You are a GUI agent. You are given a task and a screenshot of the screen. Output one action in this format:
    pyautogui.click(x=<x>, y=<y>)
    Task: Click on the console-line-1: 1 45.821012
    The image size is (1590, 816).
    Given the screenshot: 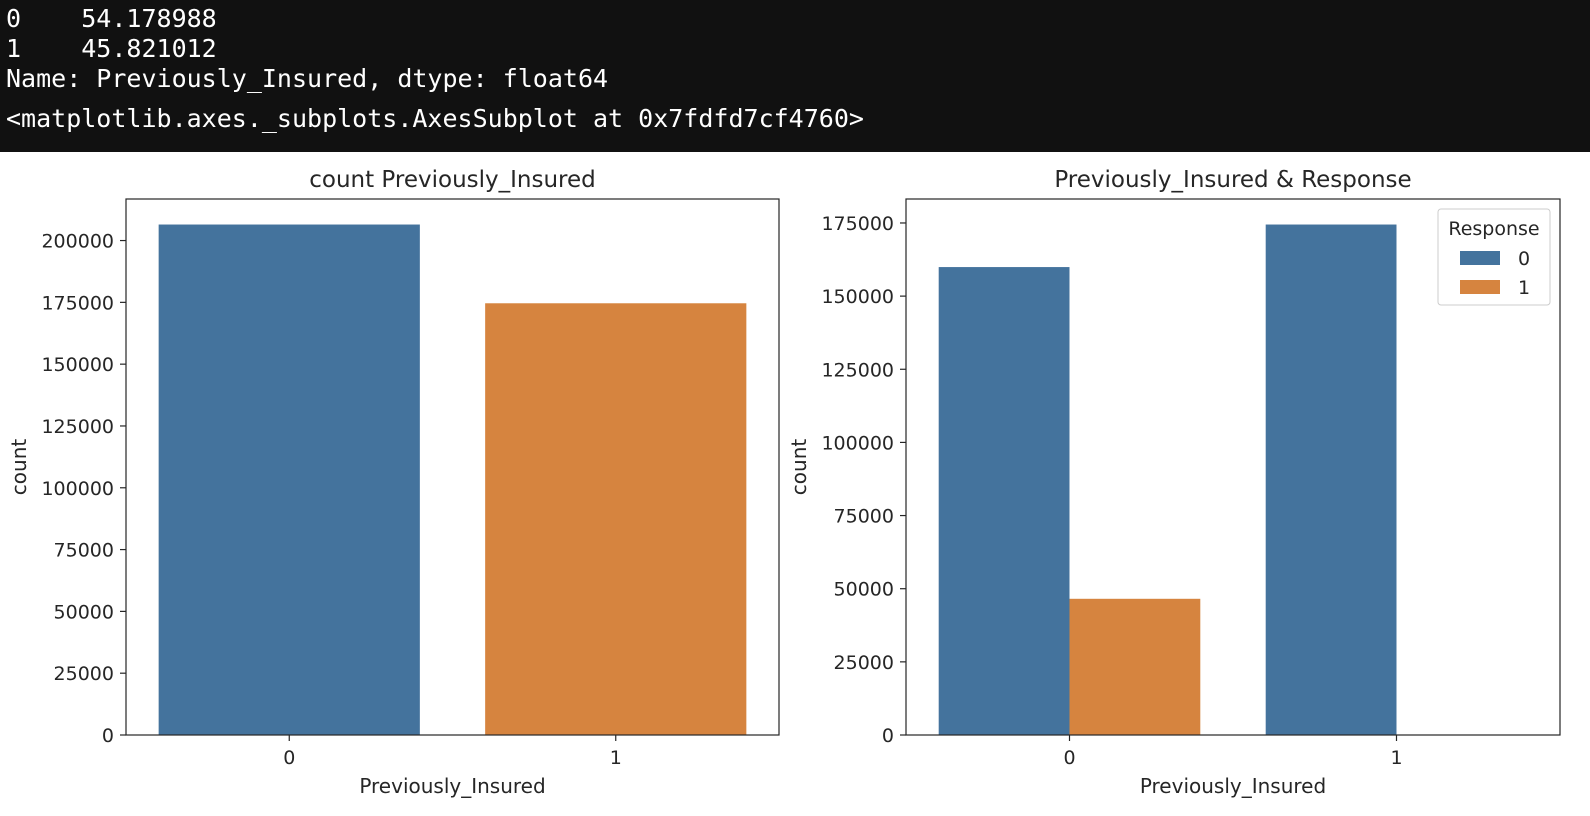 What is the action you would take?
    pyautogui.click(x=111, y=48)
    